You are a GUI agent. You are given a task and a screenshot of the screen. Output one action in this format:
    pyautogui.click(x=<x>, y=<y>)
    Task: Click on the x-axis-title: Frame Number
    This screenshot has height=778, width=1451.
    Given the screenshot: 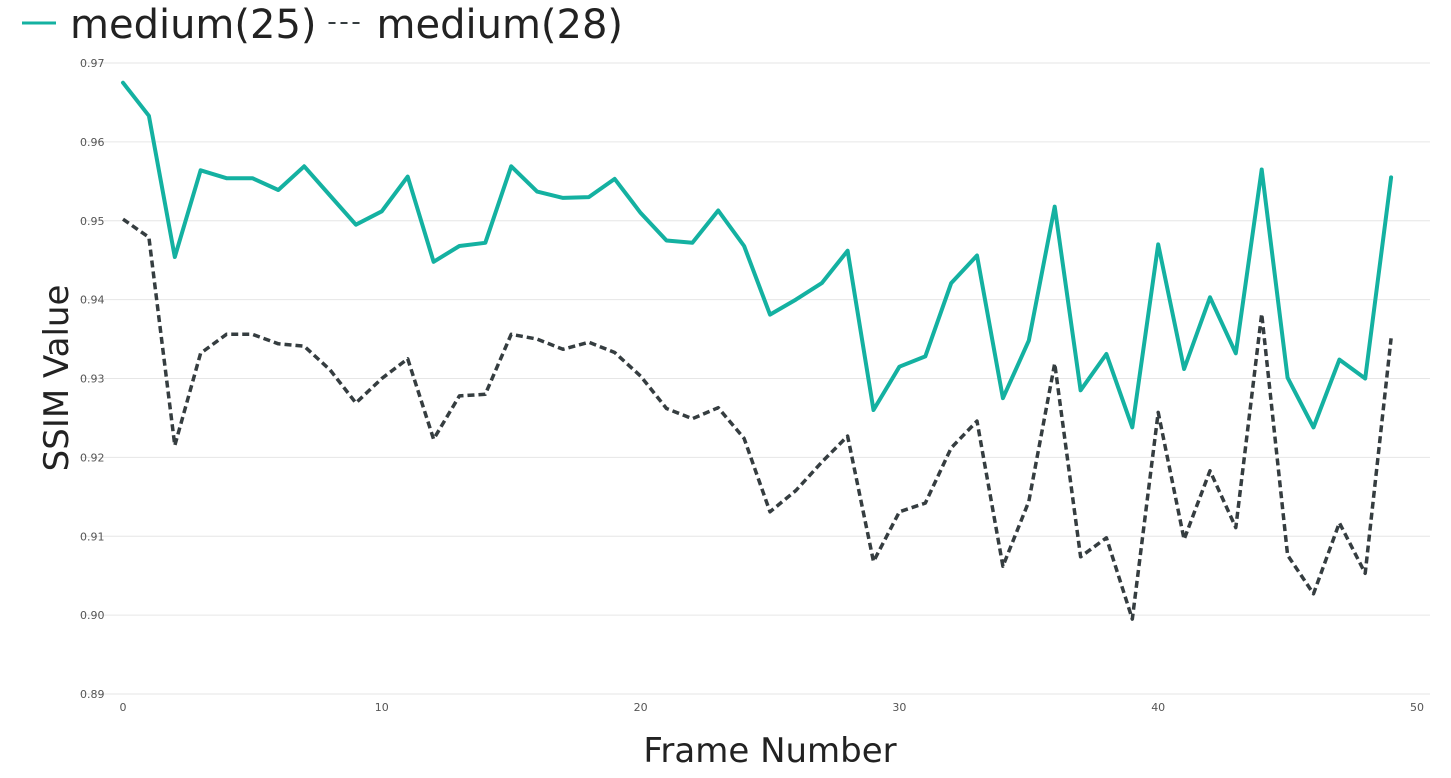 What is the action you would take?
    pyautogui.click(x=769, y=751)
    